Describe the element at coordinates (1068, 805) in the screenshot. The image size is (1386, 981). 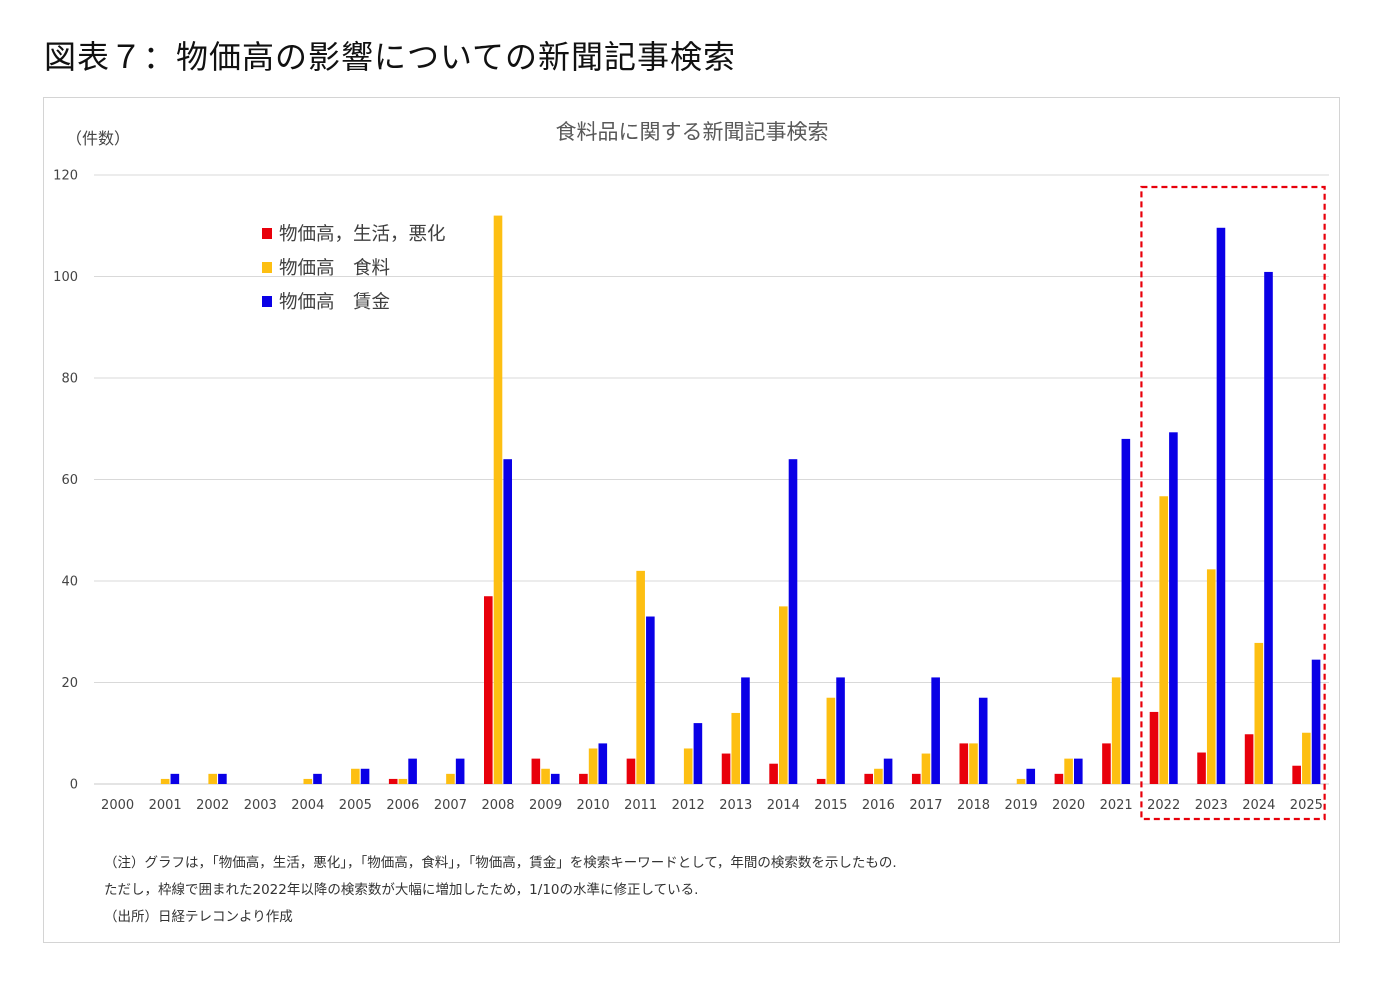
I see `x-tick-label: 2020` at that location.